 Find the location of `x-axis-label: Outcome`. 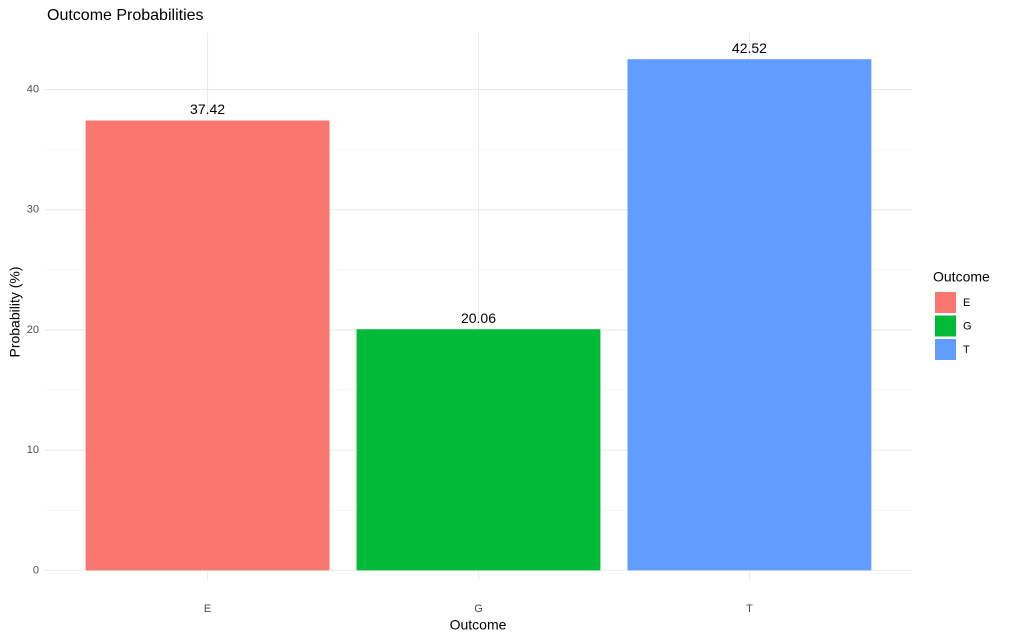

x-axis-label: Outcome is located at coordinates (478, 625).